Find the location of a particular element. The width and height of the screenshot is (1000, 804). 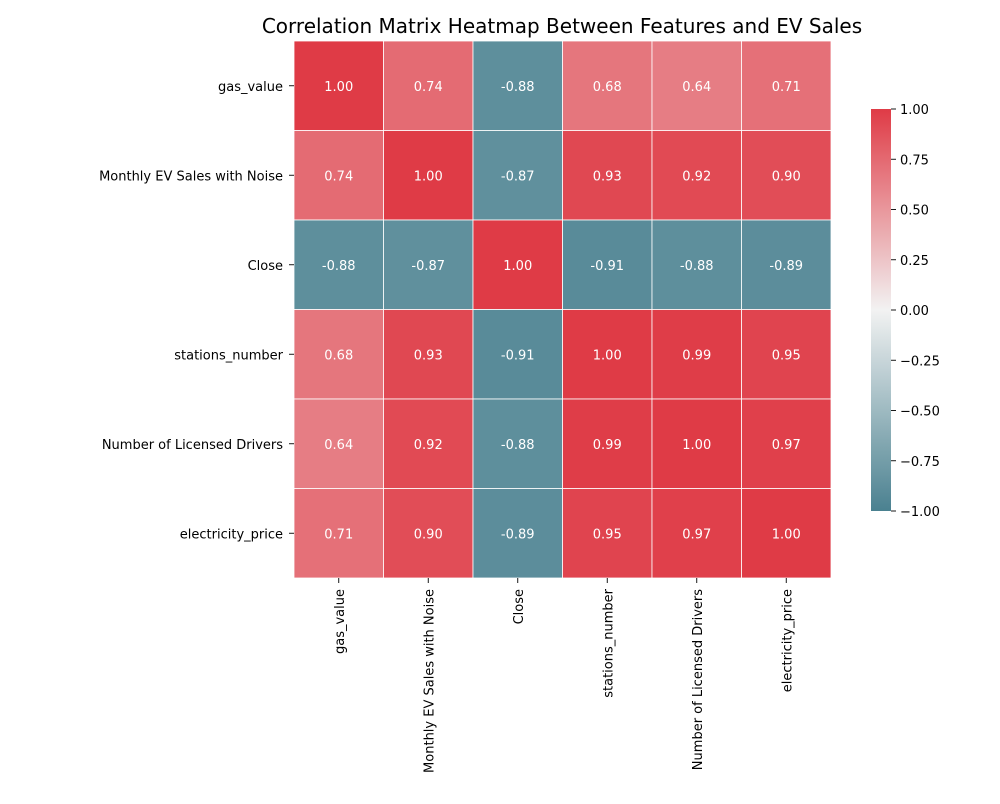

colorbar-tick-label: −0.50 is located at coordinates (920, 412).